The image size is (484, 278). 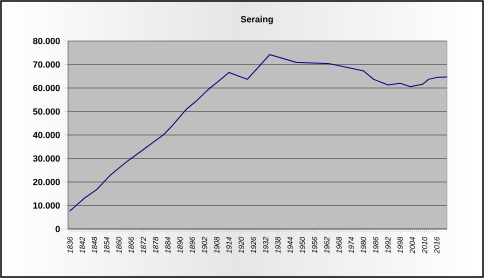 What do you see at coordinates (46, 182) in the screenshot?
I see `y-tick-label: 20.000` at bounding box center [46, 182].